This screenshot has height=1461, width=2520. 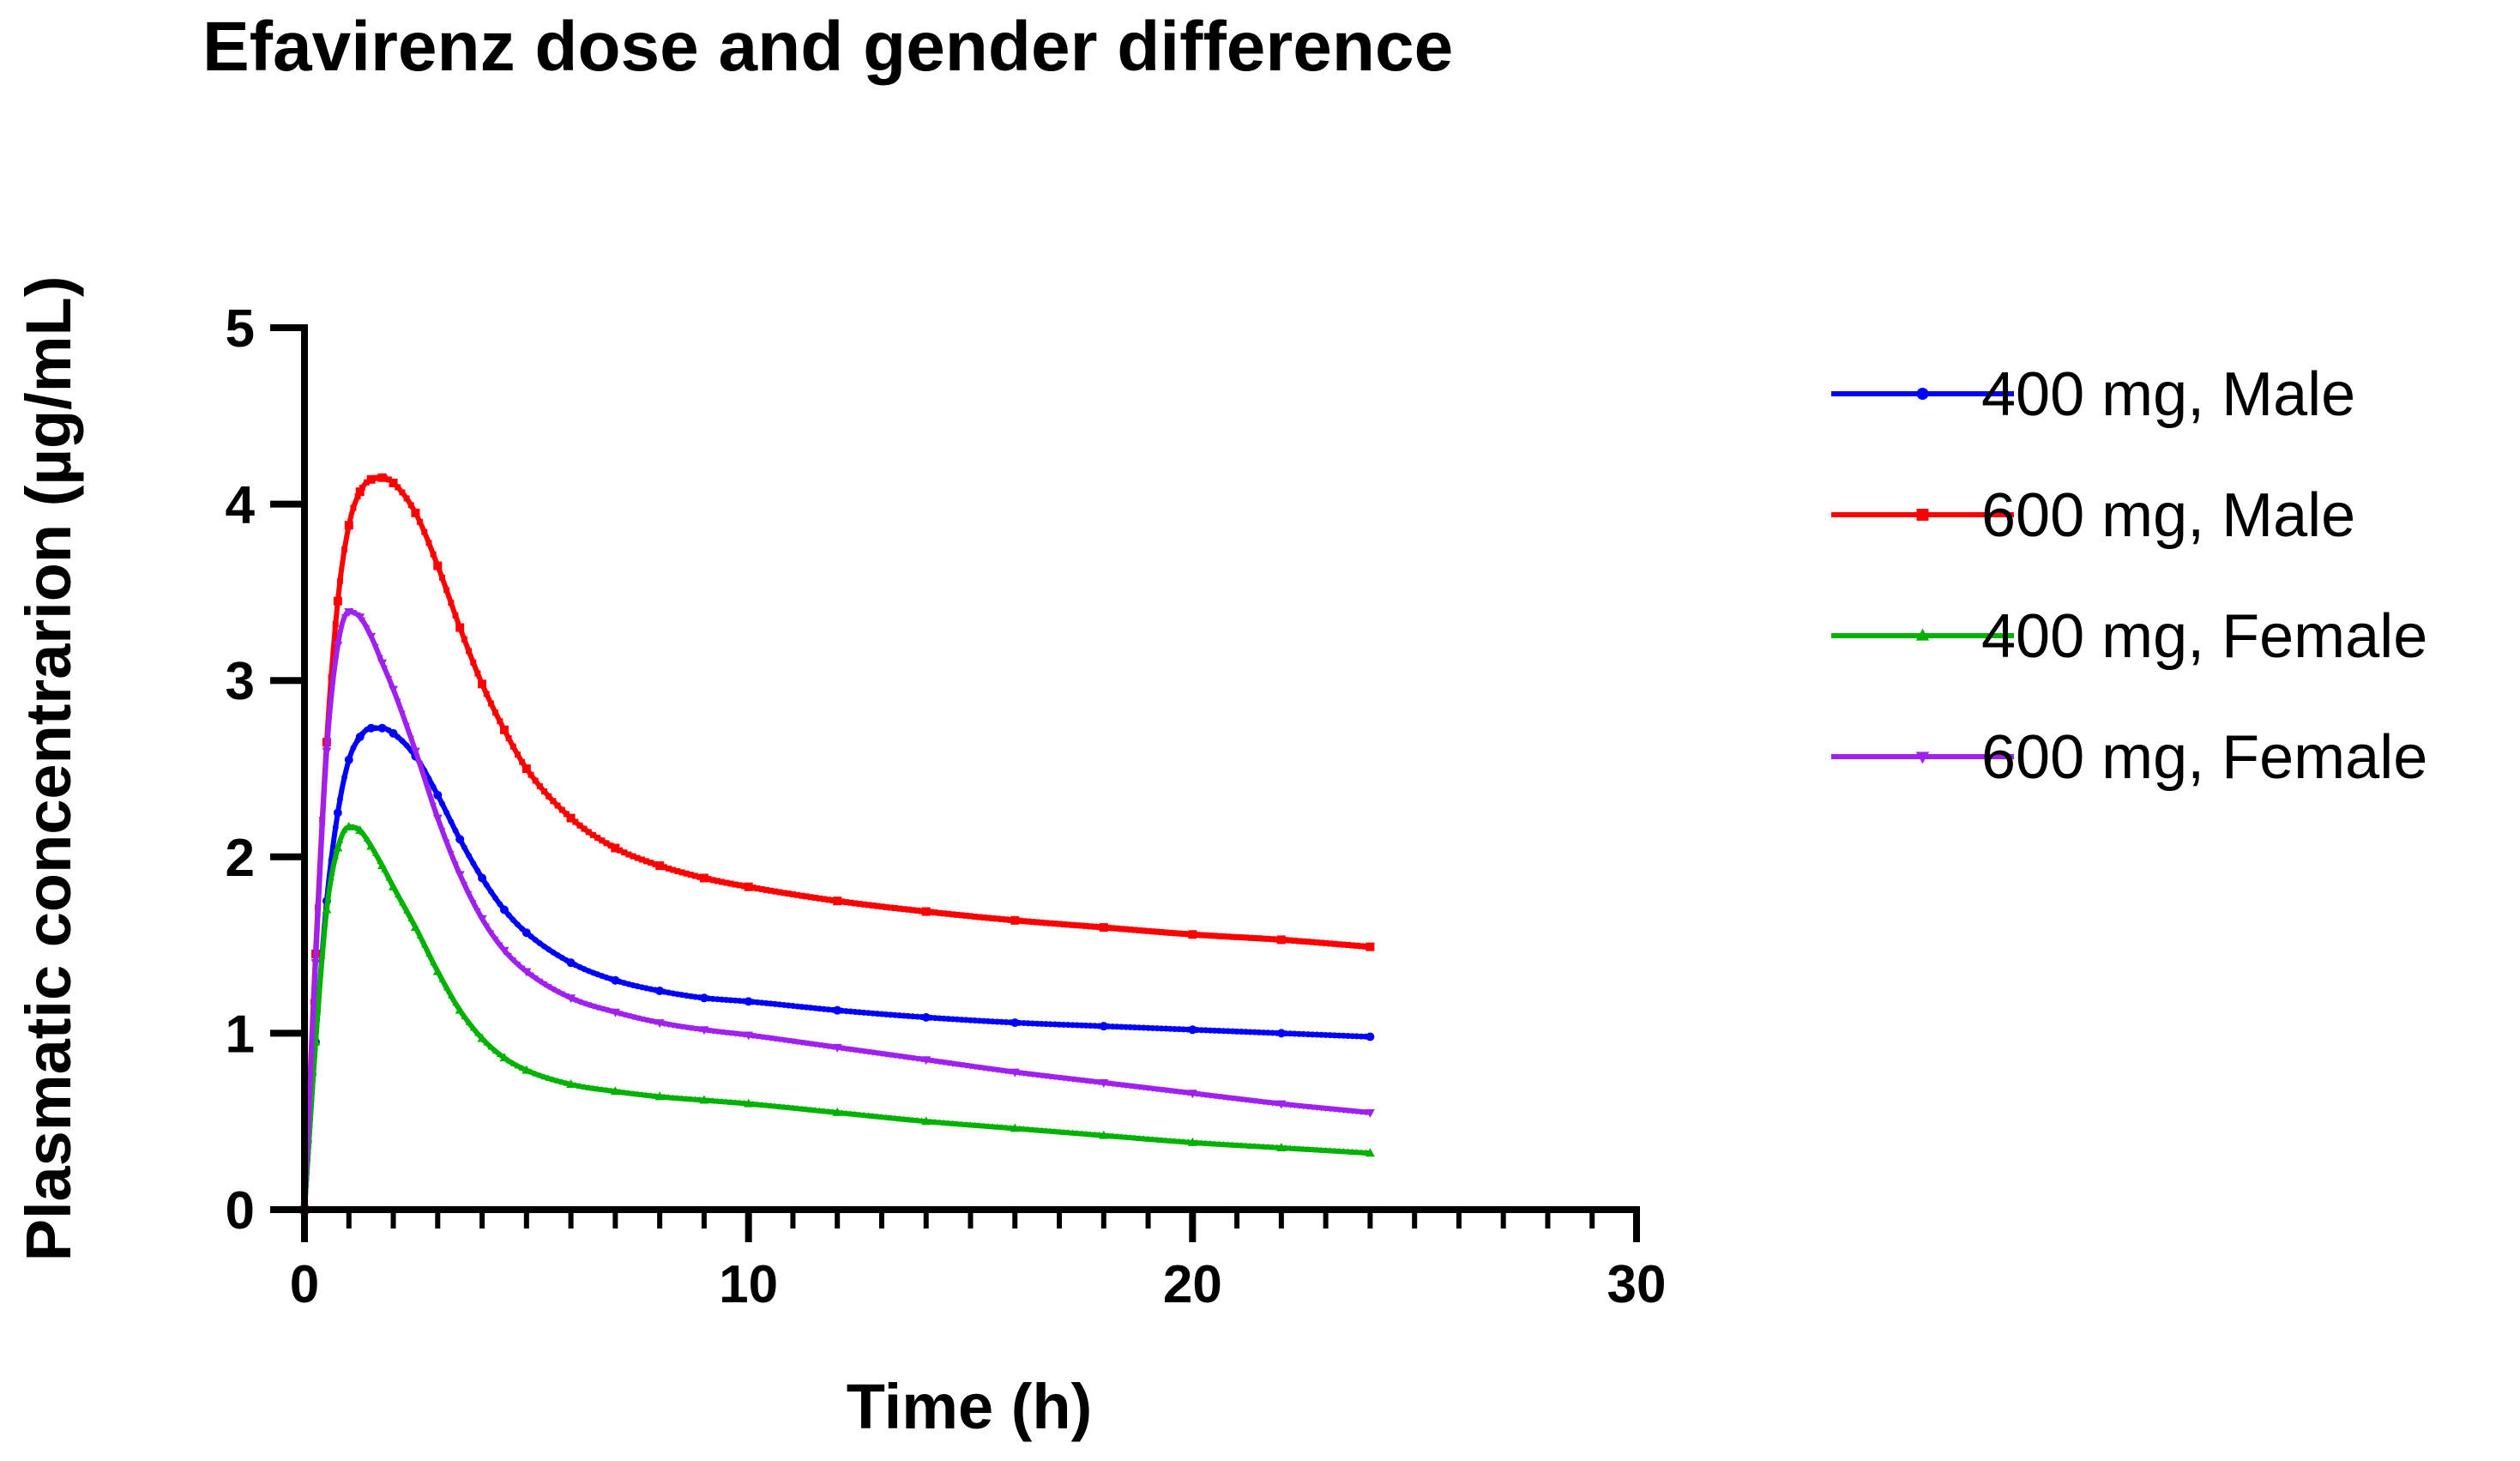 What do you see at coordinates (2168, 515) in the screenshot?
I see `legend-label: 600 mg, Male` at bounding box center [2168, 515].